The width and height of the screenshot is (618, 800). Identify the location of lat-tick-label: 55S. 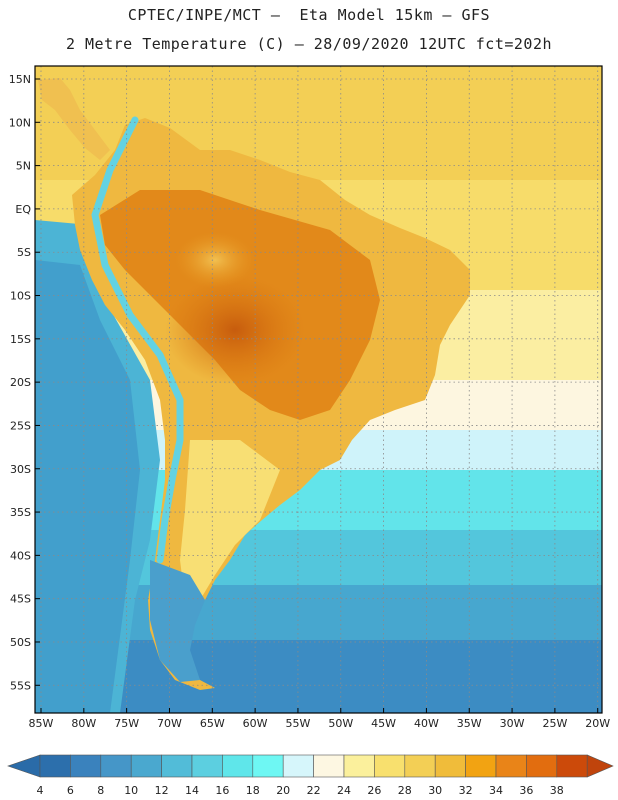
(20, 685).